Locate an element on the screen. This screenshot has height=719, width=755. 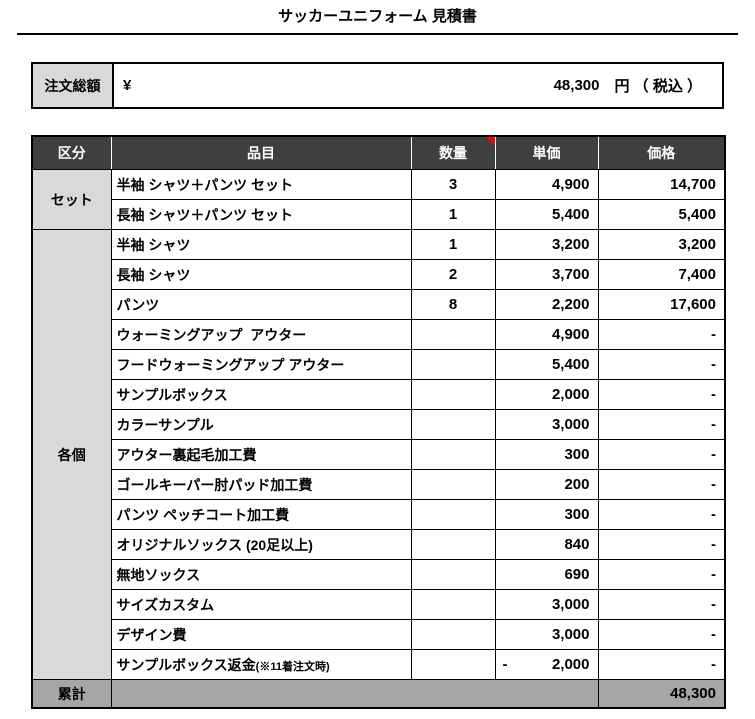
table-row: セット 半袖 シャツ＋パンツ セット 3 4,900 14,700 is located at coordinates (378, 199).